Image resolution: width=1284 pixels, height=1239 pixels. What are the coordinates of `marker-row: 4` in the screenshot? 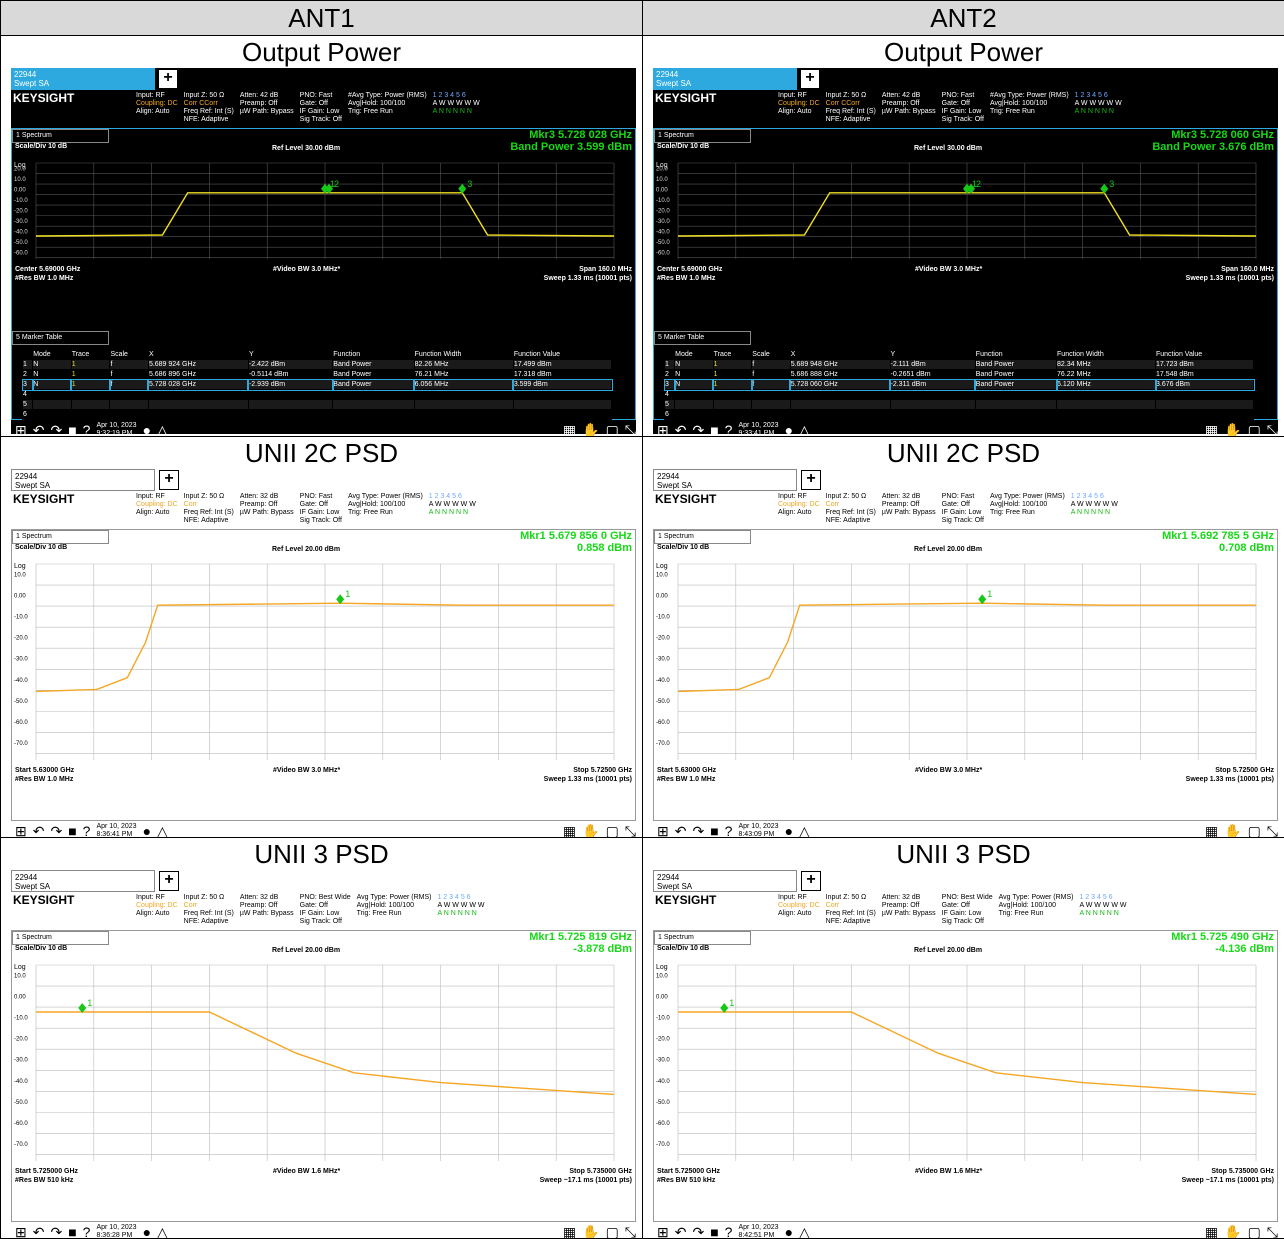 It's located at (317, 395).